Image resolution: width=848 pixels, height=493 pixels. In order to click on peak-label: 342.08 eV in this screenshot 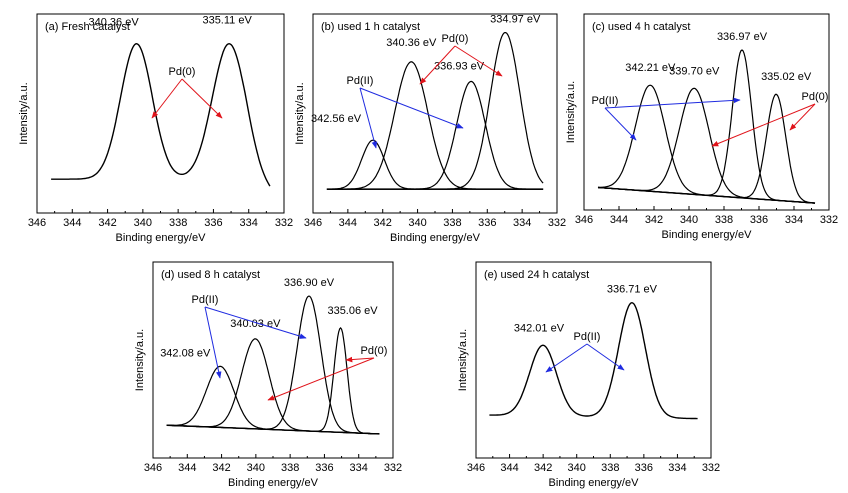, I will do `click(185, 353)`.